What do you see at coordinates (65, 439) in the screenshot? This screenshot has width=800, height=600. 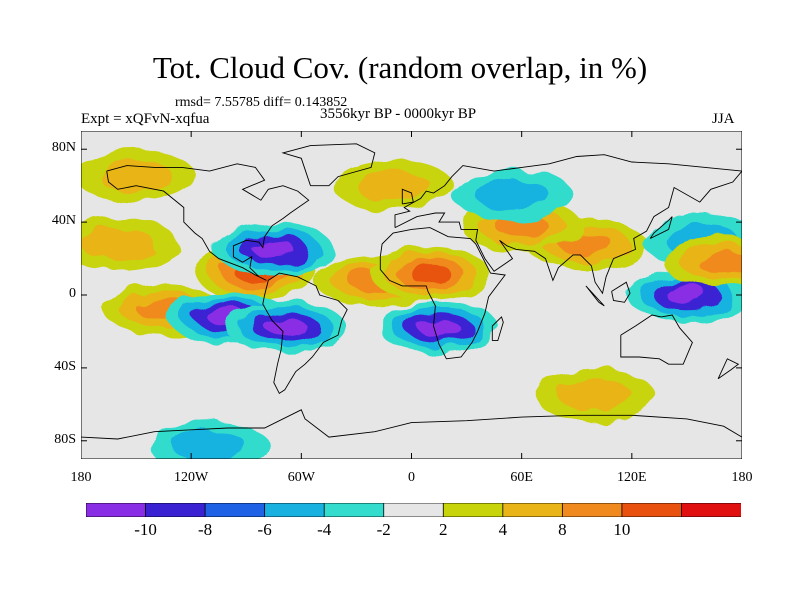 I see `lat-tick-label: 80S` at bounding box center [65, 439].